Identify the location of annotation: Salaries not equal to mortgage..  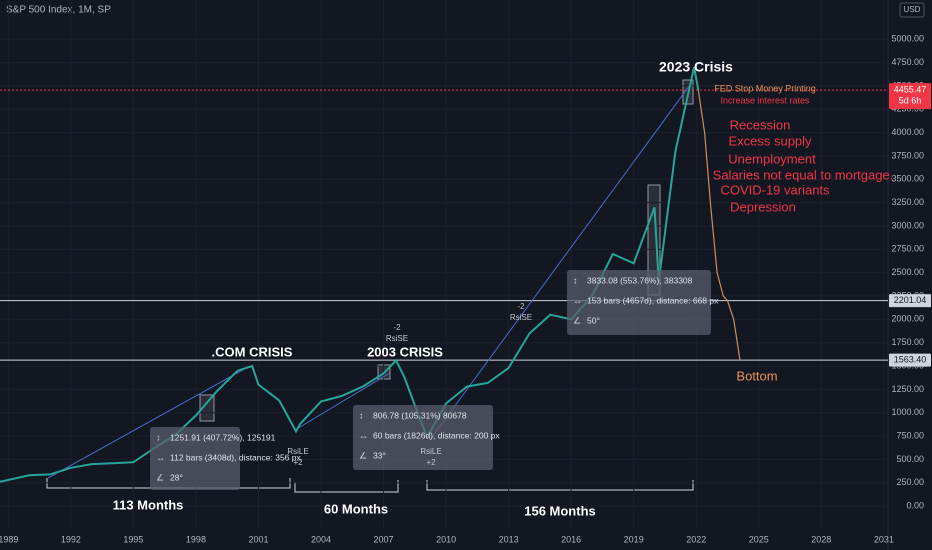
(803, 174).